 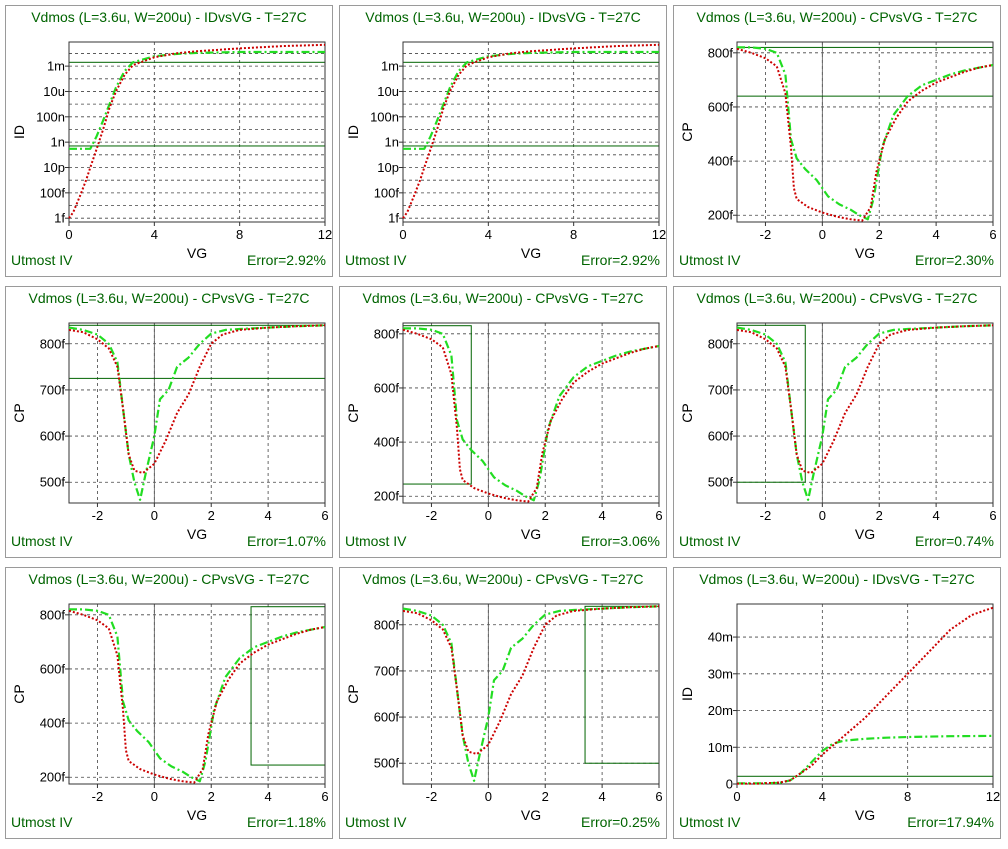 I want to click on y-tick-label: 100n, so click(x=384, y=116).